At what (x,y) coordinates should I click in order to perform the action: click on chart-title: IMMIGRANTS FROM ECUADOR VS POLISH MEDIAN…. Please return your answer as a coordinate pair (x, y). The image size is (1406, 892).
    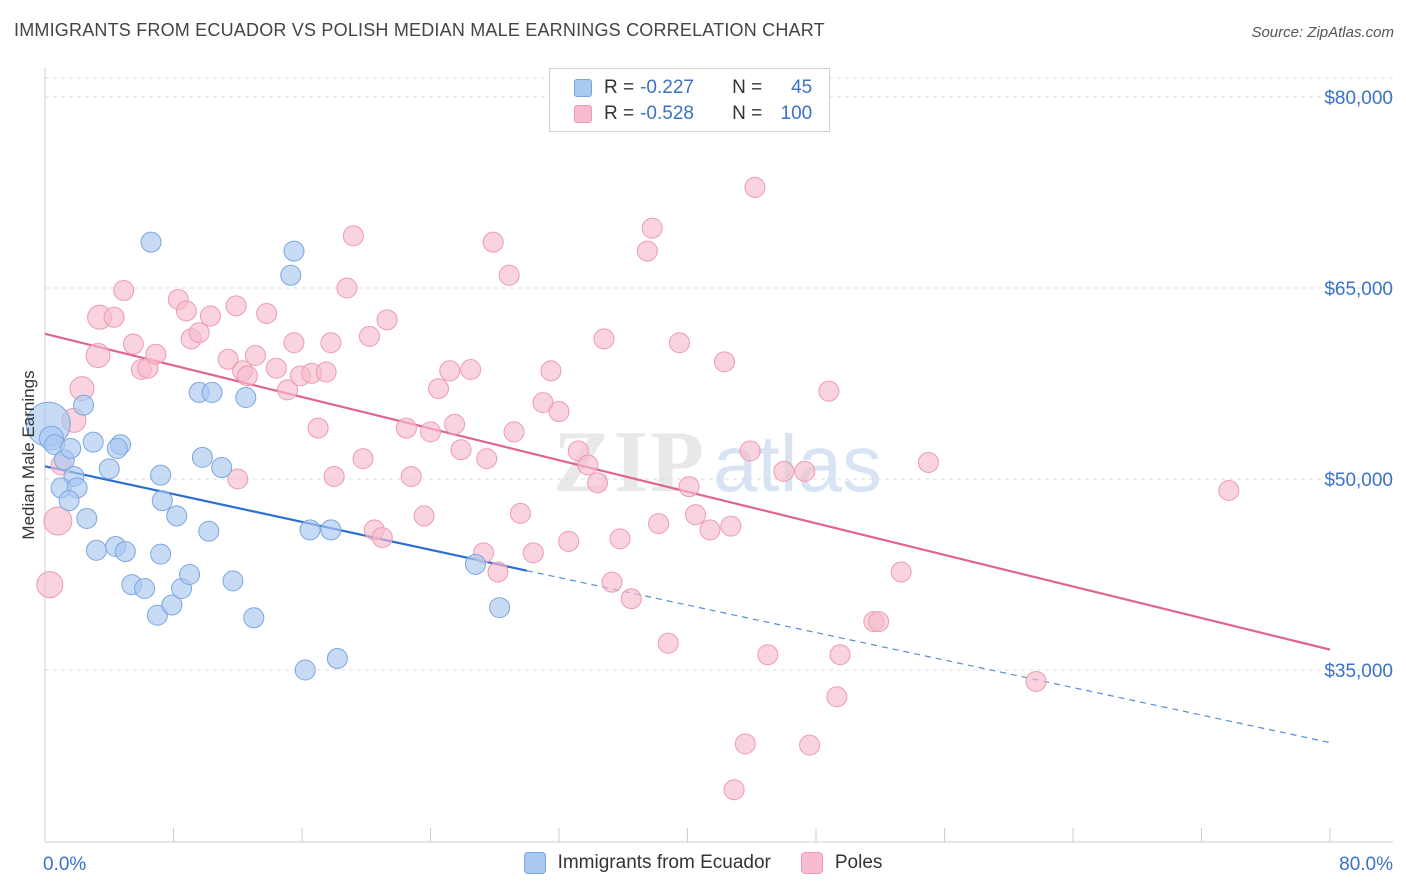
    Looking at the image, I should click on (419, 30).